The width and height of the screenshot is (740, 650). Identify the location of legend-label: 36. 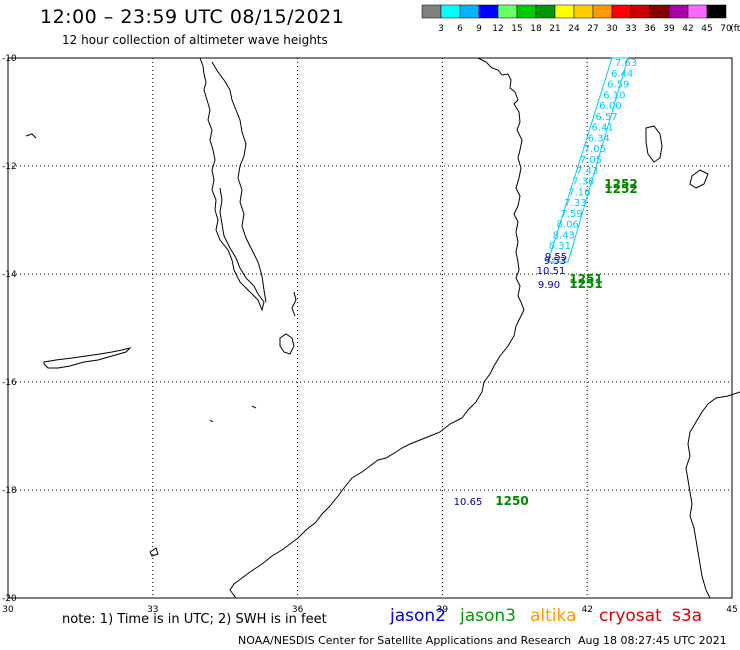
(650, 29).